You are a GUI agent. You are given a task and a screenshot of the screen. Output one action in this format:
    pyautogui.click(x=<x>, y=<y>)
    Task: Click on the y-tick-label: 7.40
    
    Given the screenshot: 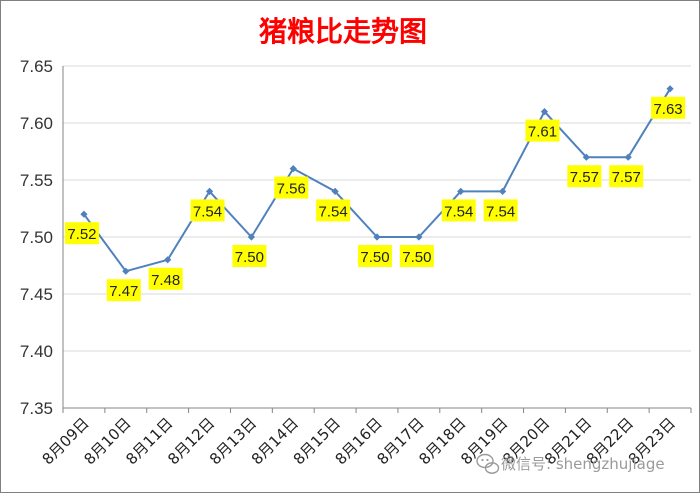 What is the action you would take?
    pyautogui.click(x=36, y=351)
    